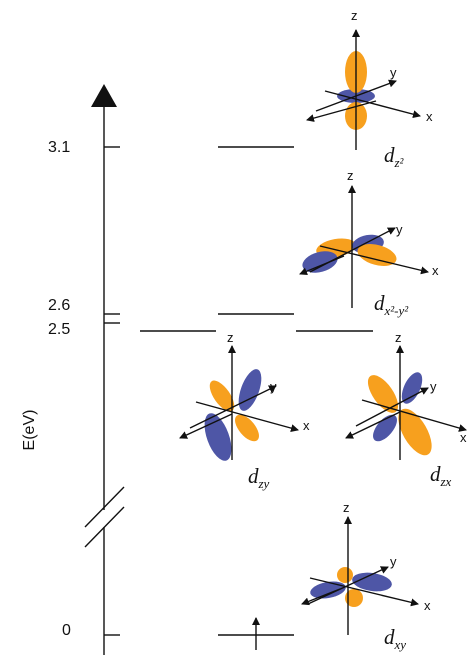 The width and height of the screenshot is (471, 659). Describe the element at coordinates (391, 304) in the screenshot. I see `orbital-label-dx2y2: dx²-y²` at that location.